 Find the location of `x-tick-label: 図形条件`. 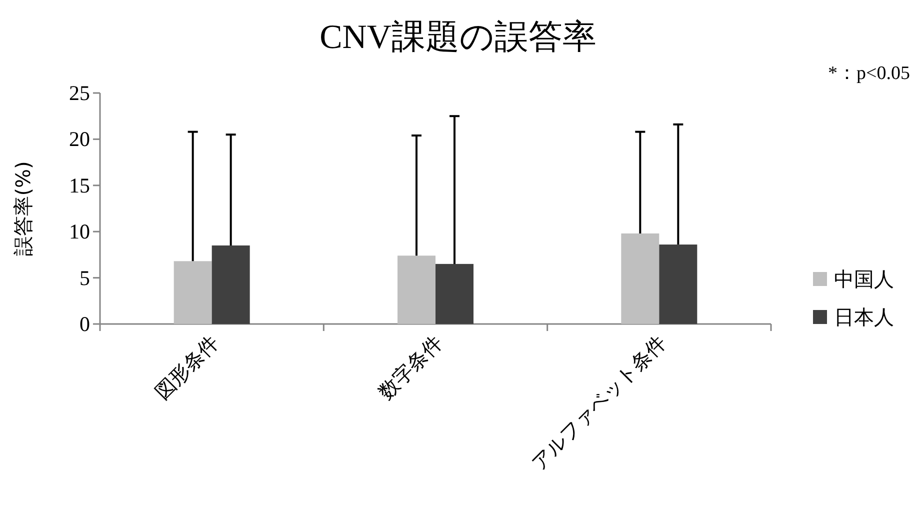

x-tick-label: 図形条件 is located at coordinates (187, 367).